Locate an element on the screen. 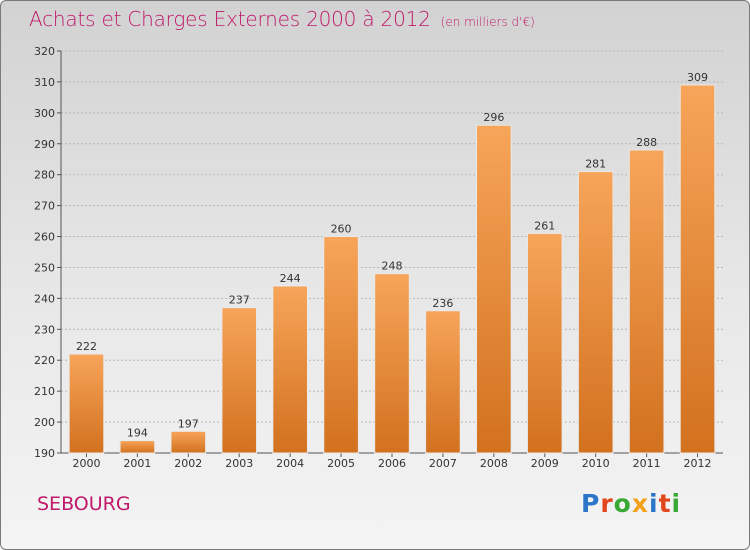  bar-2000 is located at coordinates (86, 403).